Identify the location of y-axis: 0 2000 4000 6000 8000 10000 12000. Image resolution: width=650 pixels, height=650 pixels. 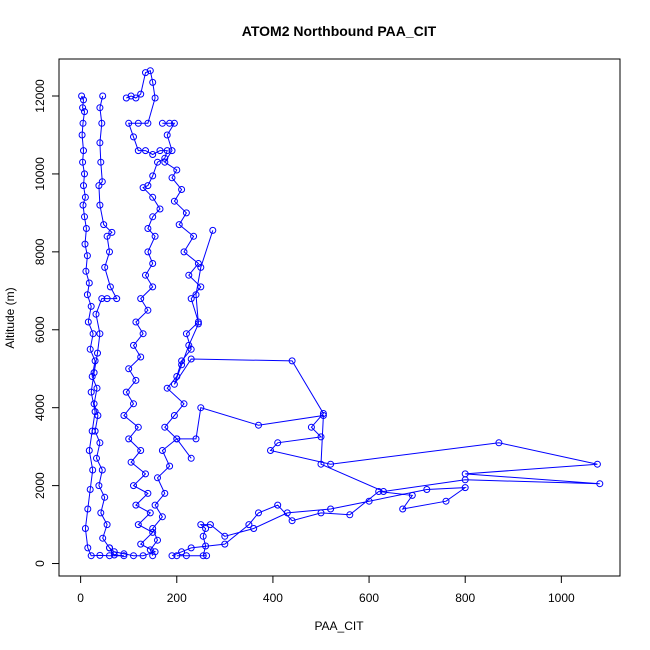
(46, 323).